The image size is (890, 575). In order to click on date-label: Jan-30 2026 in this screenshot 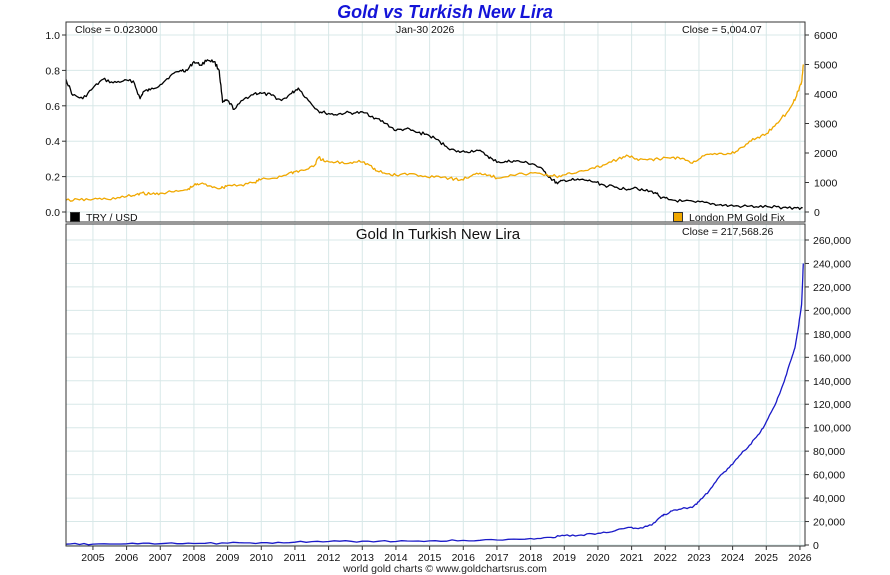, I will do `click(425, 30)`.